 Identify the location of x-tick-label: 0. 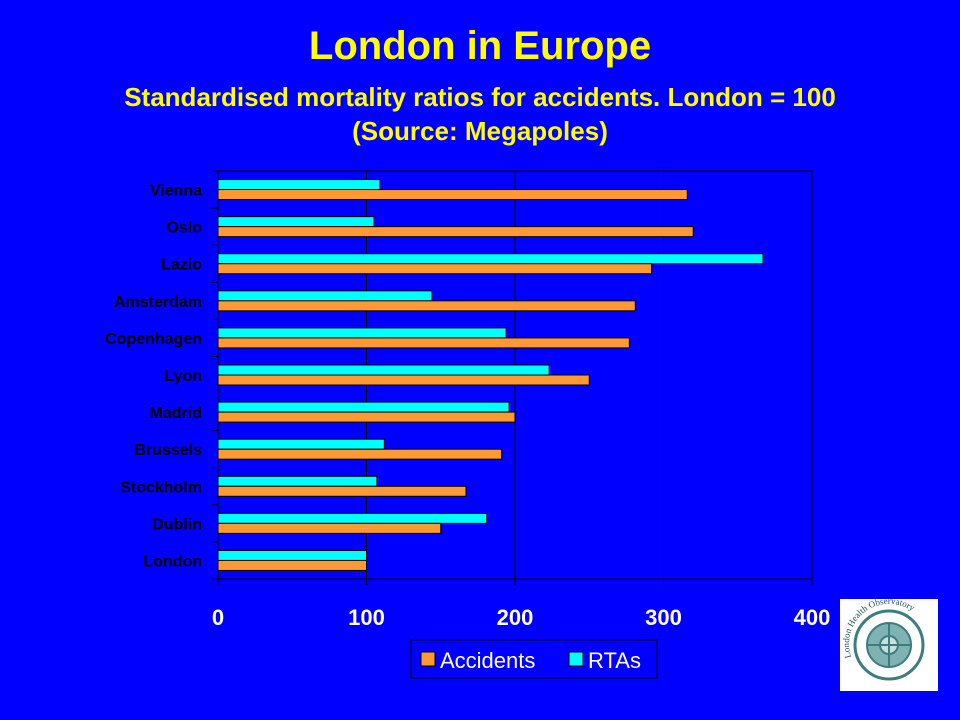
(218, 617).